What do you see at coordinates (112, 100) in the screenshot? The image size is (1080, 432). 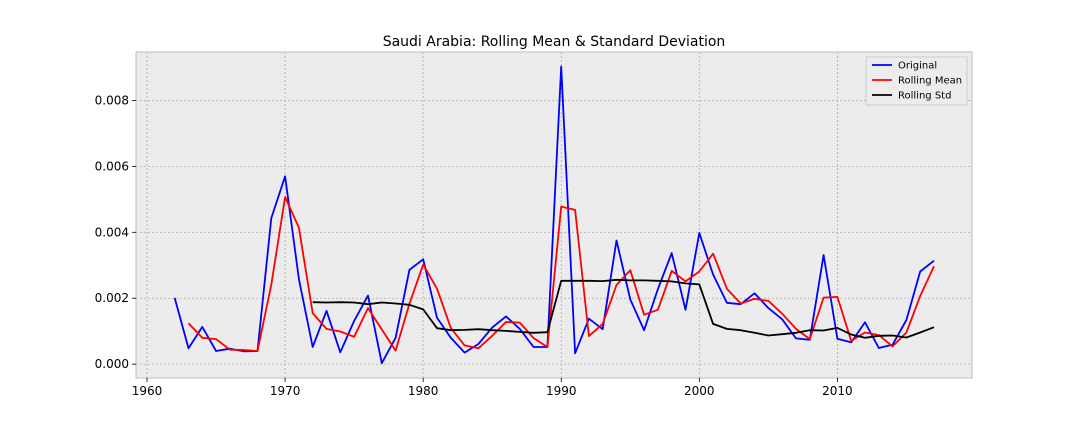 I see `y-tick-label: 0.008` at bounding box center [112, 100].